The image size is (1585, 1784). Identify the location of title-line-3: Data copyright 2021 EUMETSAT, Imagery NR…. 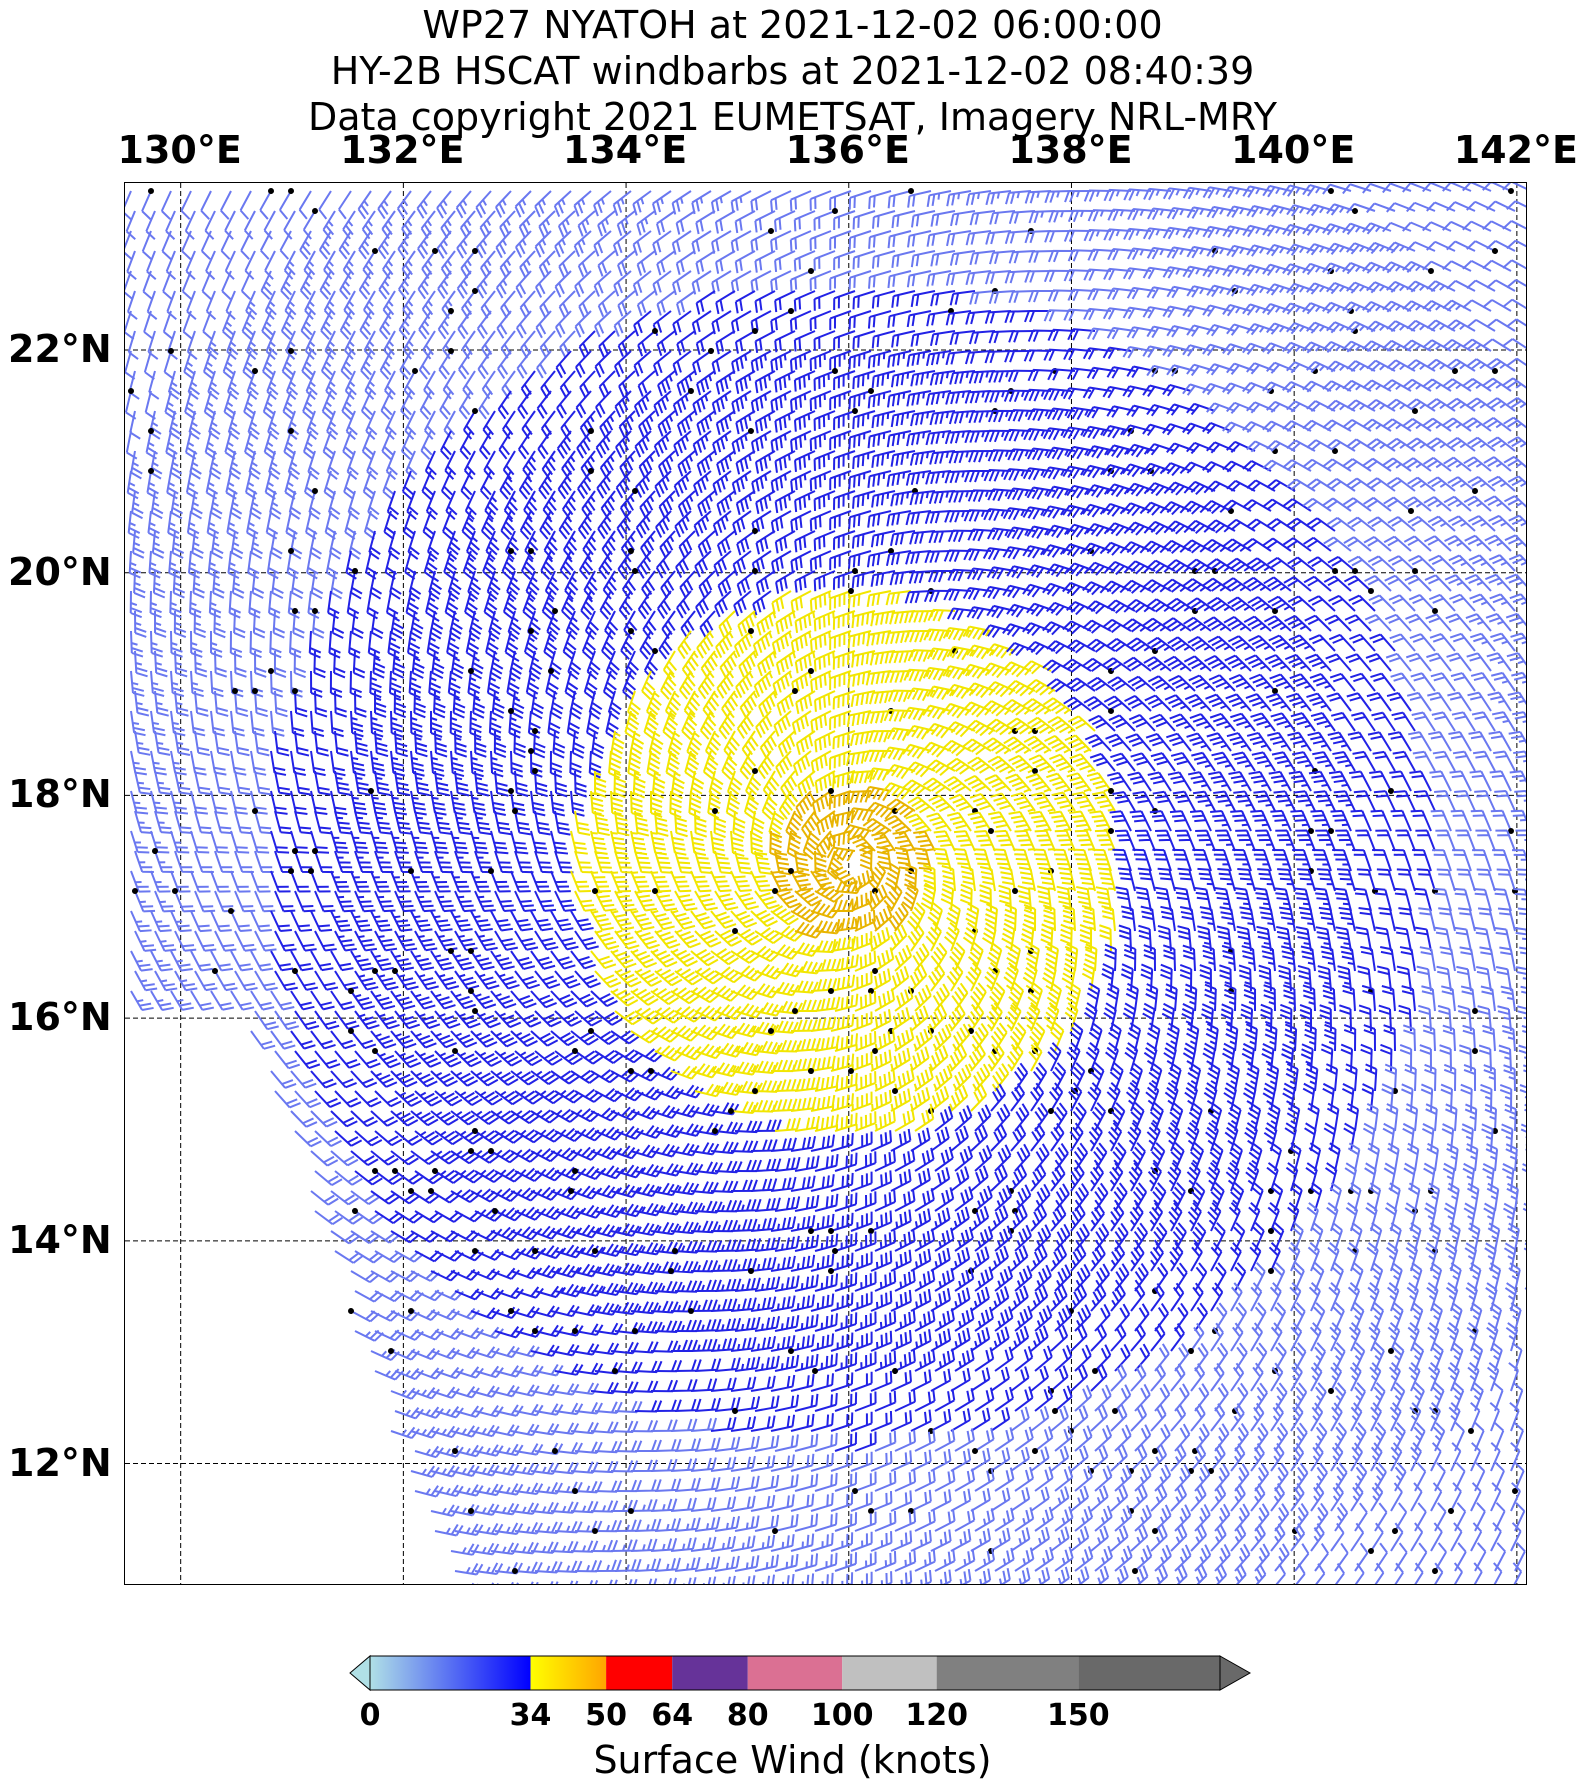
(792, 117).